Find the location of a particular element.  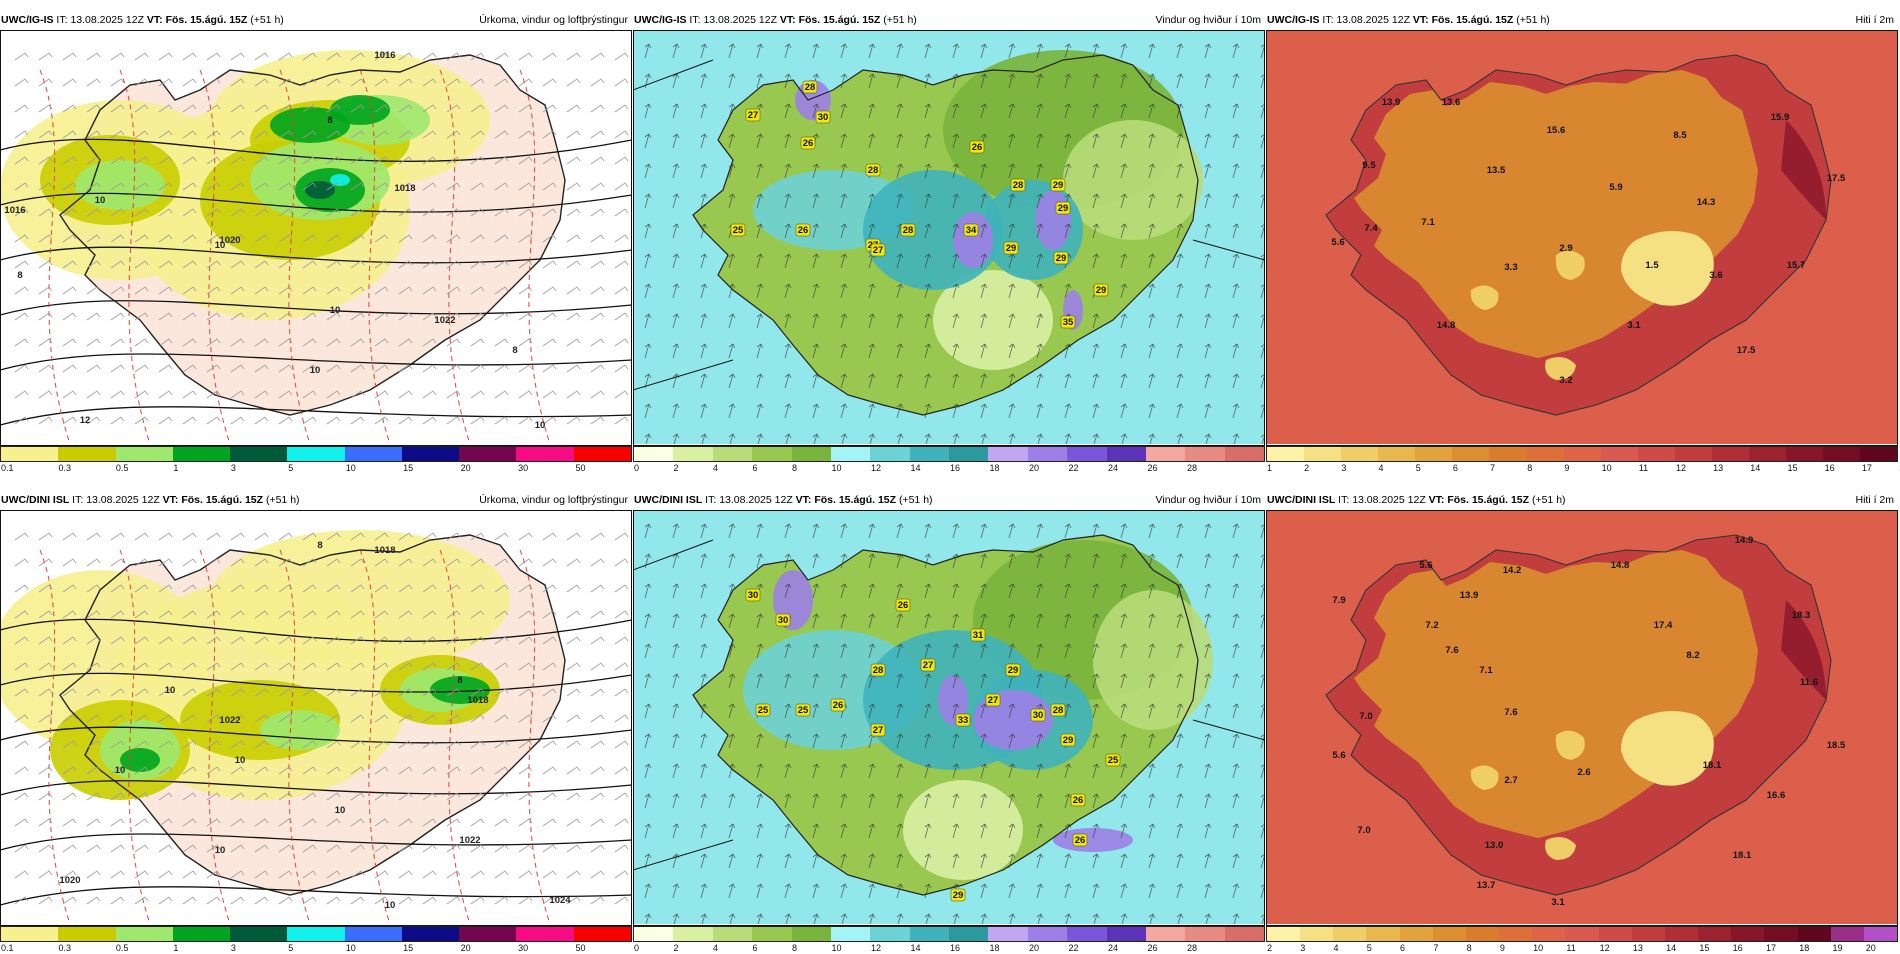

colorbar-tick: 8 is located at coordinates (795, 948).